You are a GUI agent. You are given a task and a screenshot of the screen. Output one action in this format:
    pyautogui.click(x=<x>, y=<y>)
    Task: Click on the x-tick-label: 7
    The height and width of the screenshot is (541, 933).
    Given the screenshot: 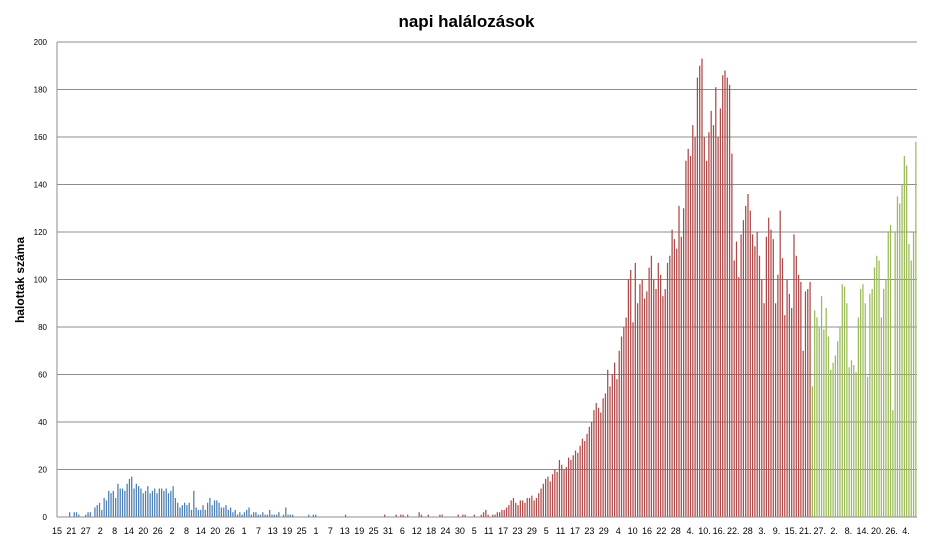 What is the action you would take?
    pyautogui.click(x=258, y=531)
    